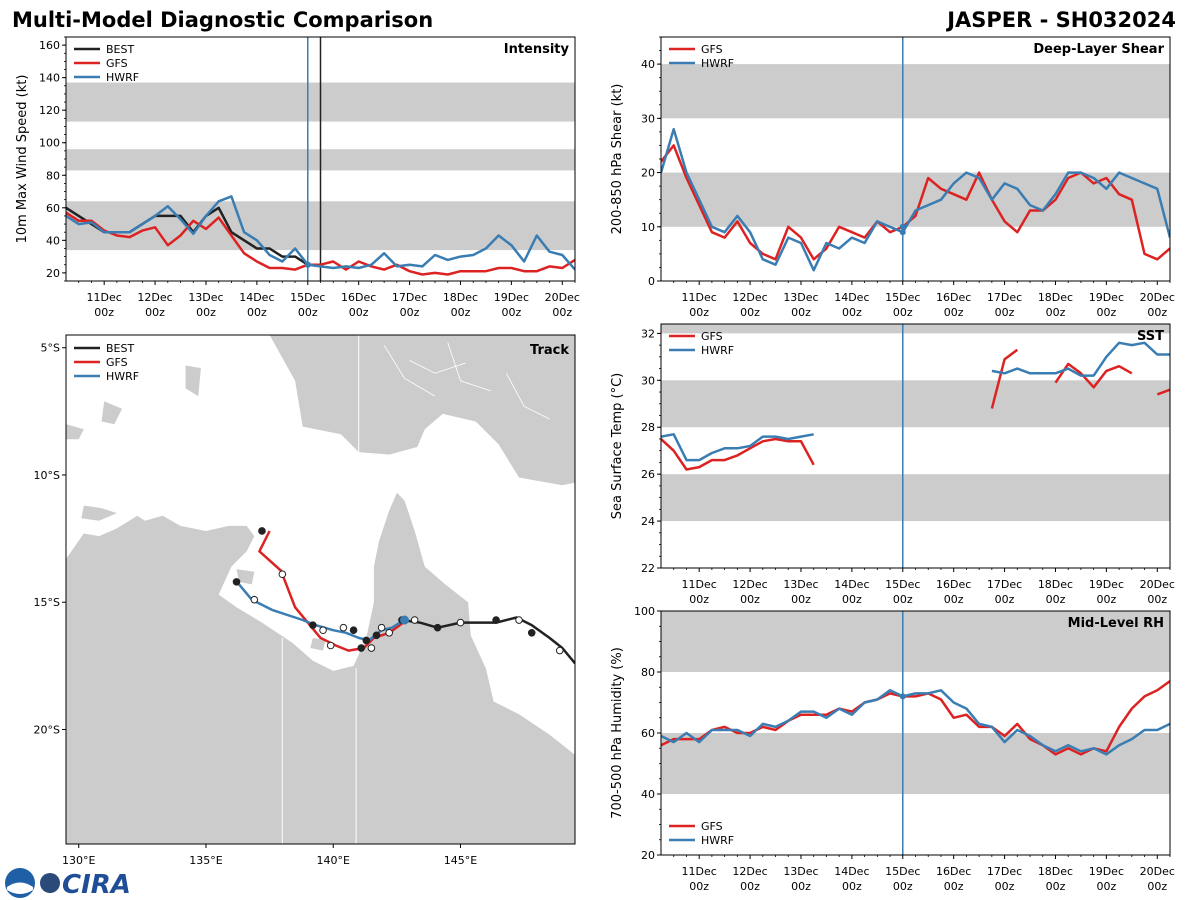 This screenshot has height=900, width=1200. I want to click on rh-xtick-day-8: 19Dec, so click(1106, 871).